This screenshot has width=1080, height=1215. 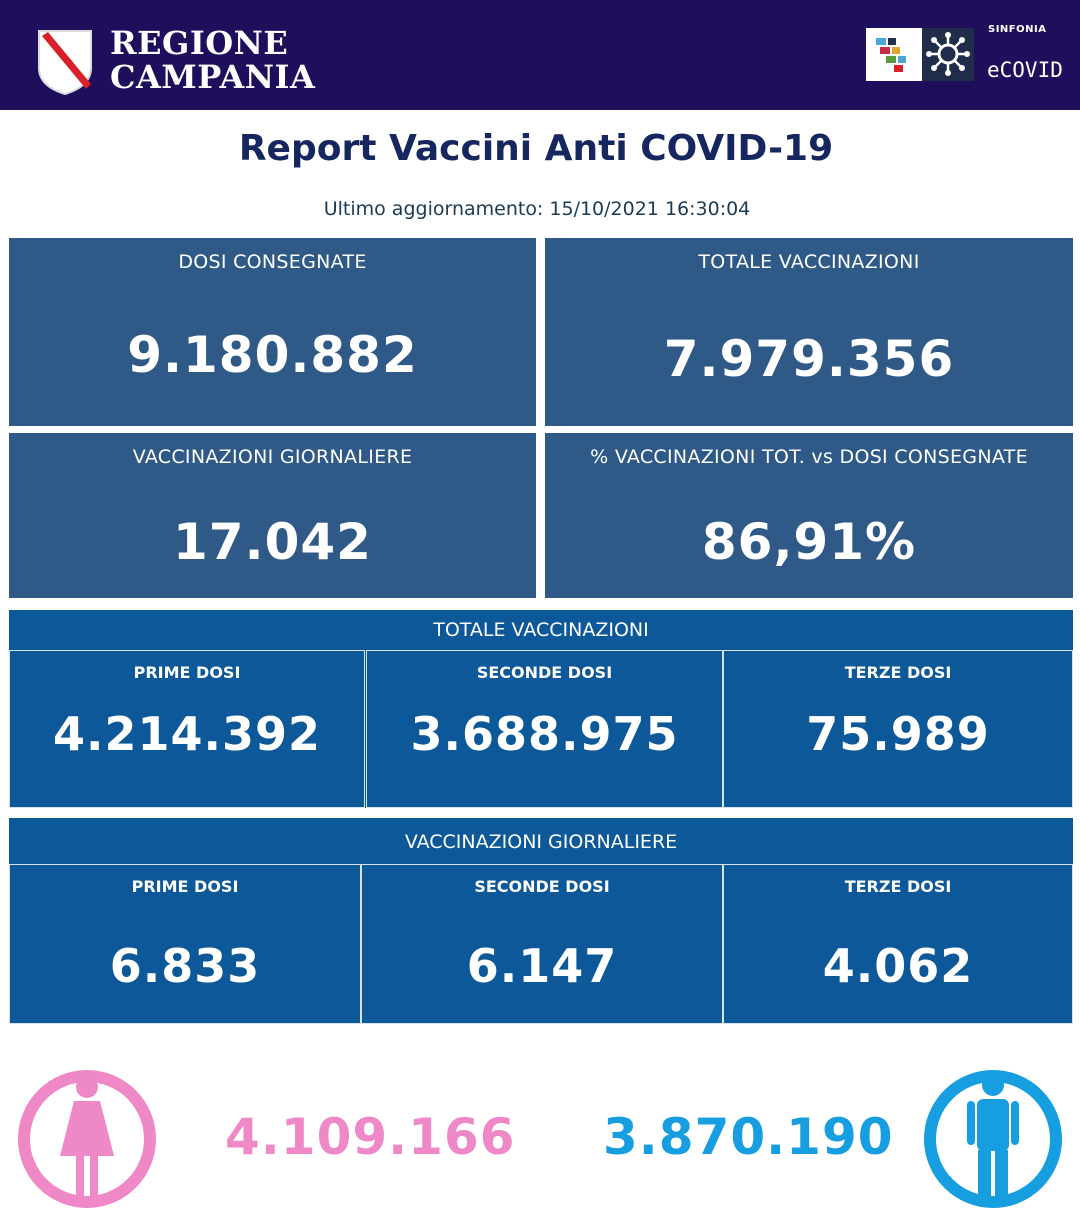 What do you see at coordinates (993, 1139) in the screenshot?
I see `male-icon` at bounding box center [993, 1139].